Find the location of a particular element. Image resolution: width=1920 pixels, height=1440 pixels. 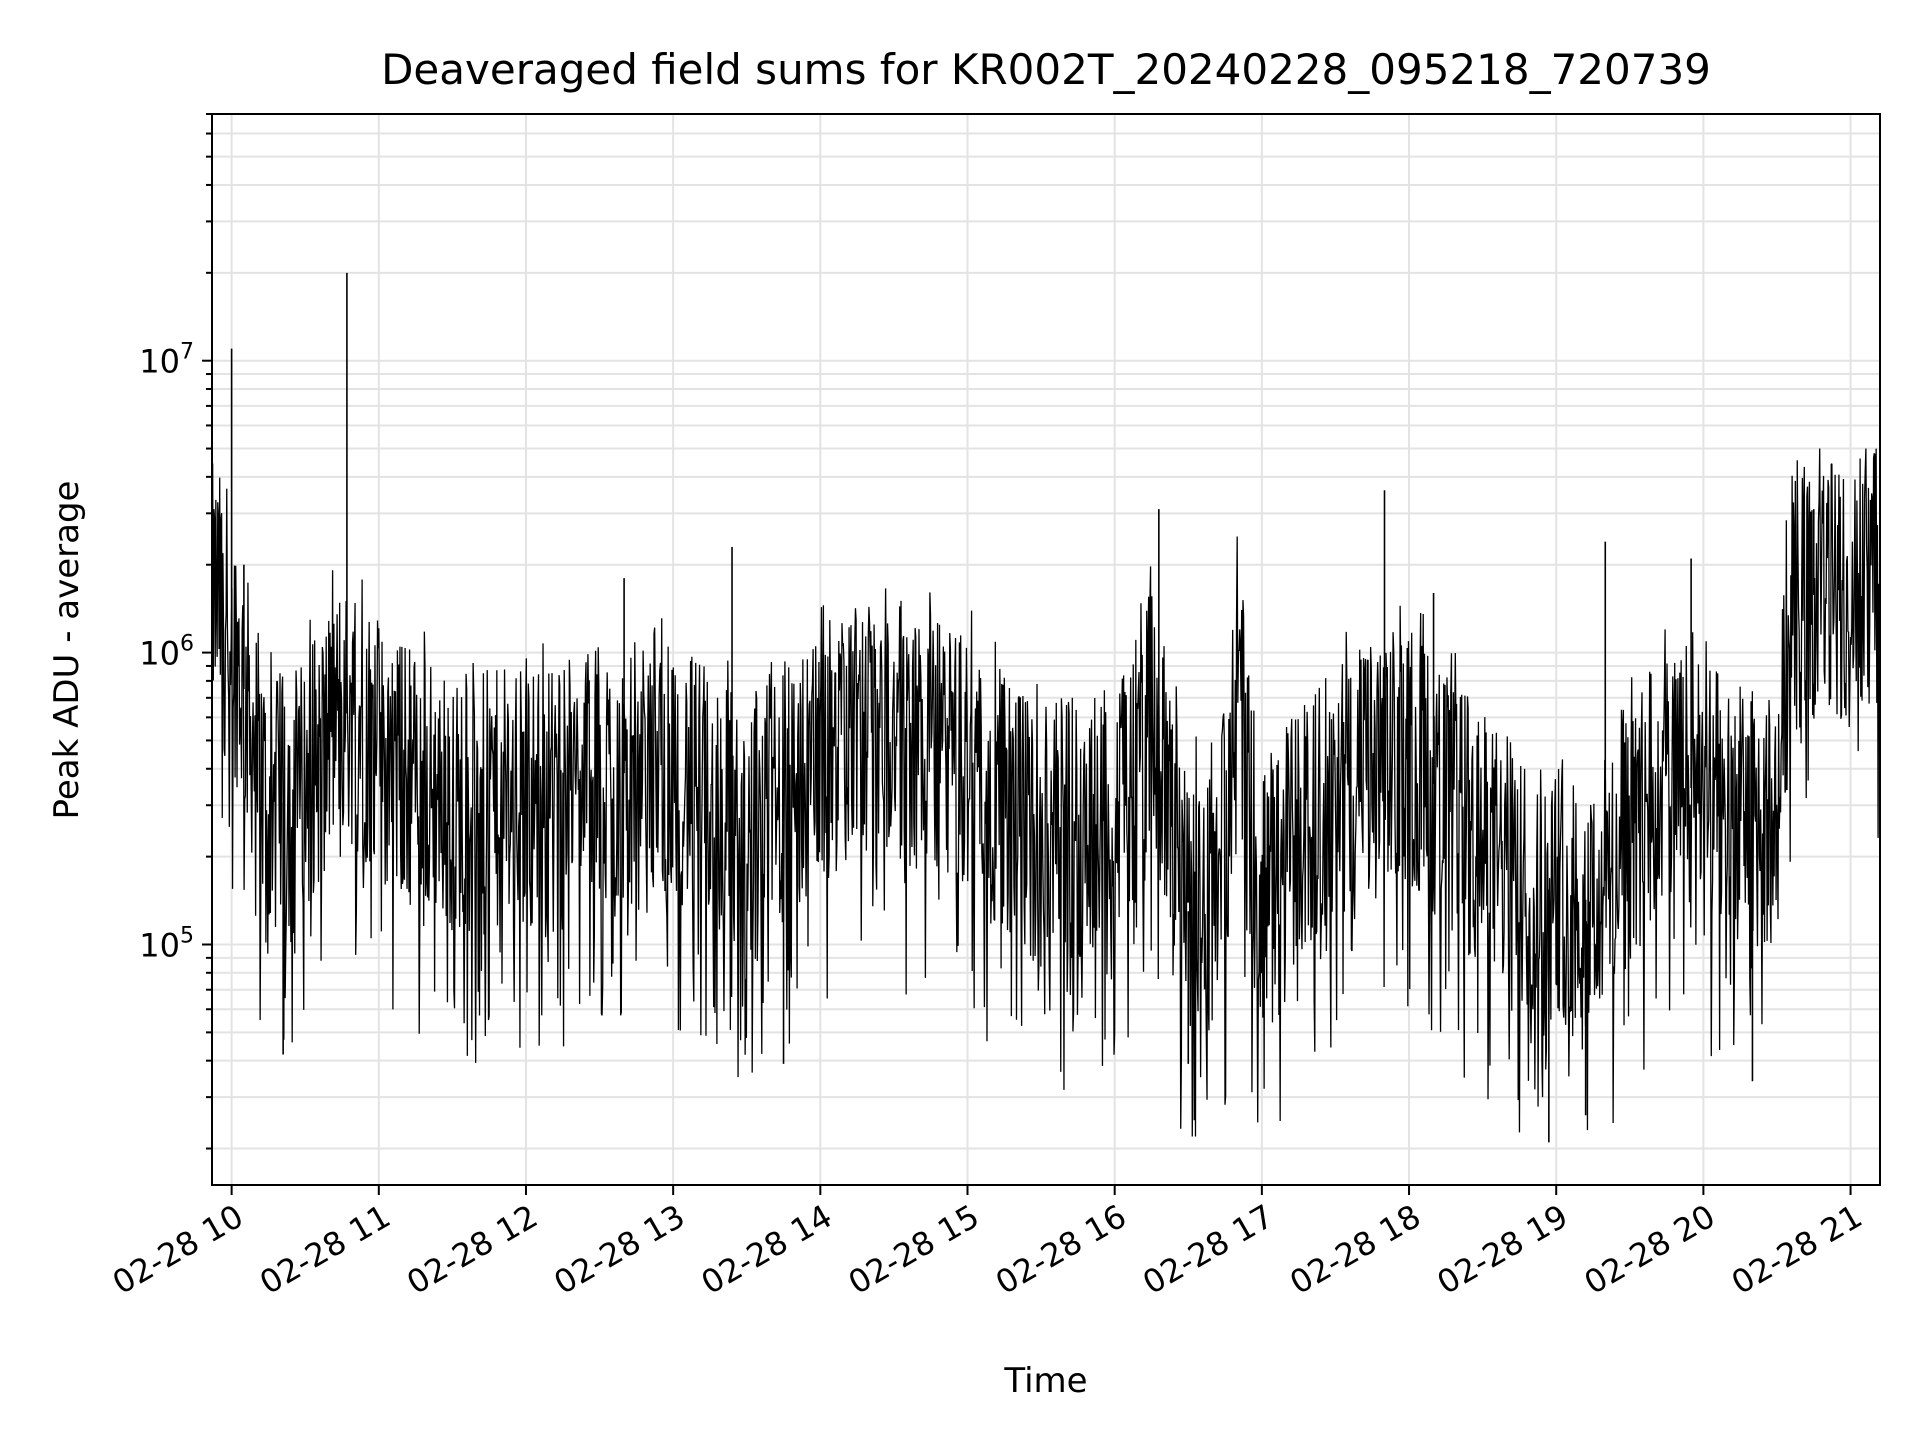

y-tick-label: 107 is located at coordinates (166, 360).